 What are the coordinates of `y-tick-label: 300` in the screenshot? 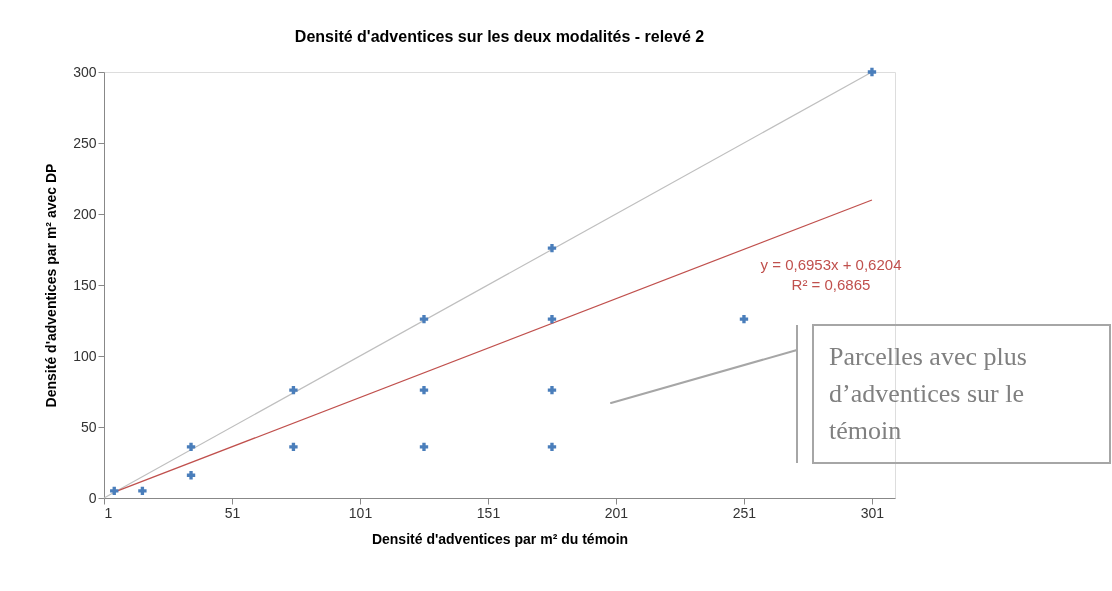 It's located at (85, 71).